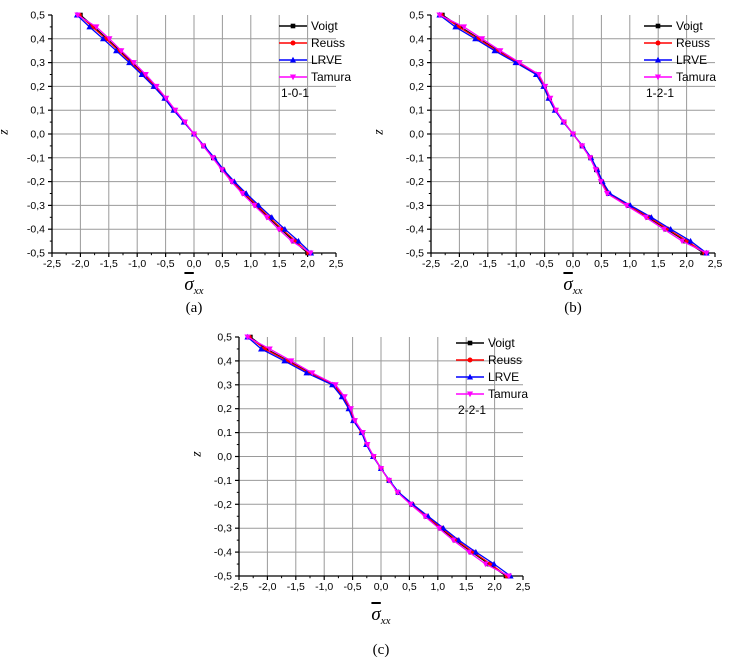 This screenshot has width=743, height=663. Describe the element at coordinates (37, 63) in the screenshot. I see `y-tick-label: 0,3` at that location.